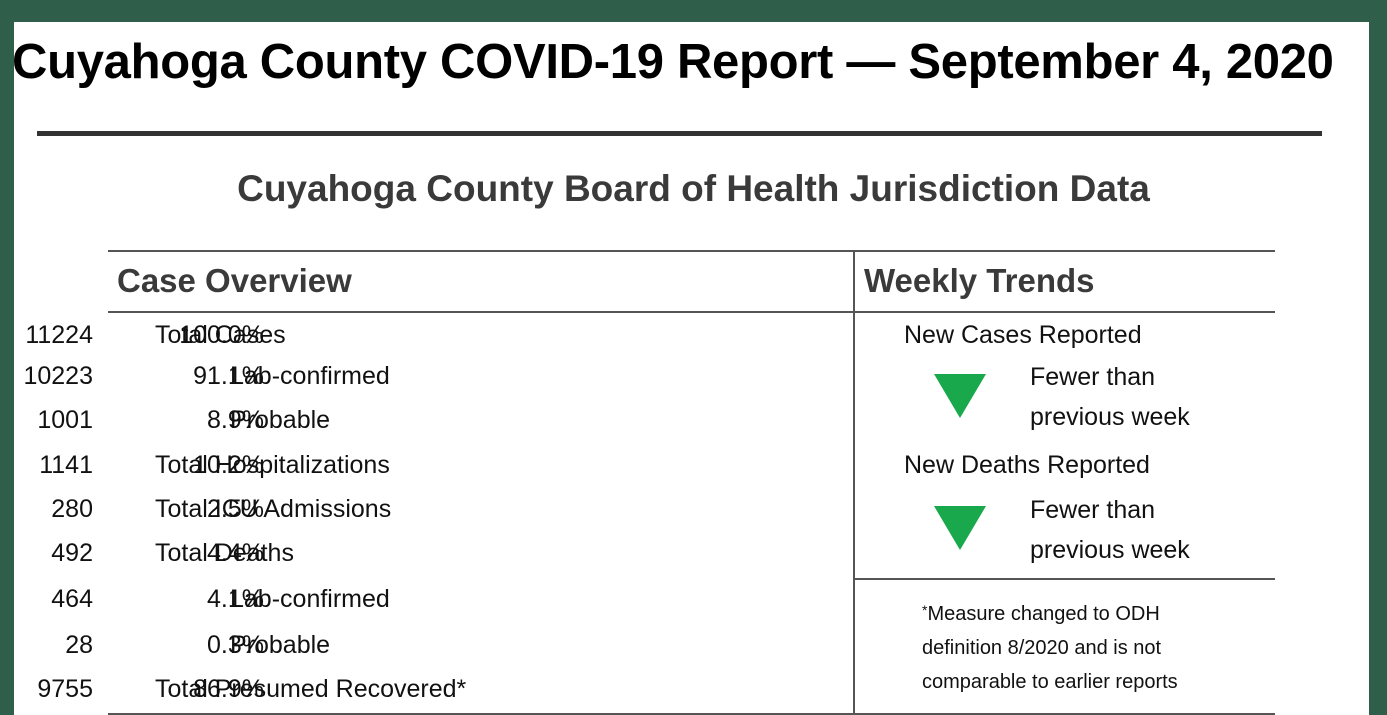 This screenshot has width=1387, height=715. Describe the element at coordinates (1042, 648) in the screenshot. I see `footnote-line: definition 8/2020 and is not` at that location.